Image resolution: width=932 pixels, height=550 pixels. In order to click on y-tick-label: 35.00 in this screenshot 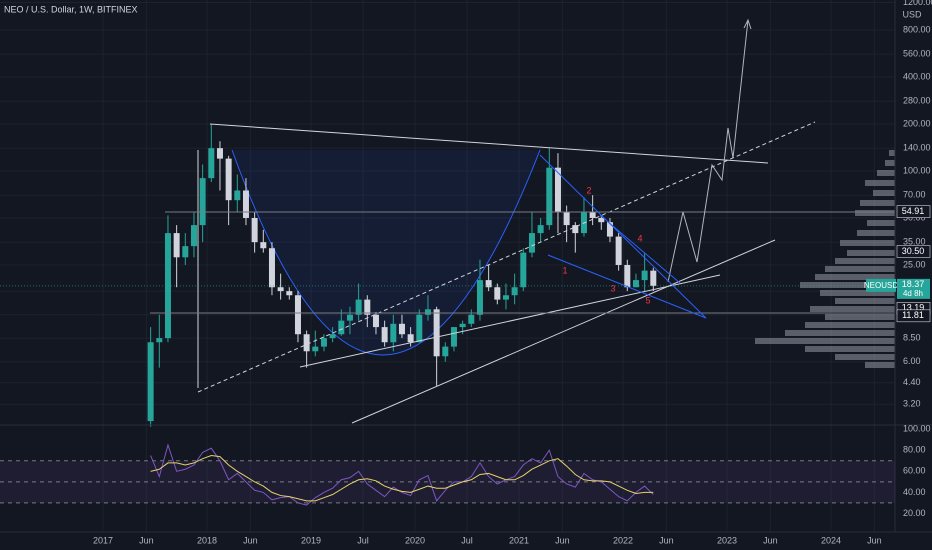, I will do `click(914, 242)`.